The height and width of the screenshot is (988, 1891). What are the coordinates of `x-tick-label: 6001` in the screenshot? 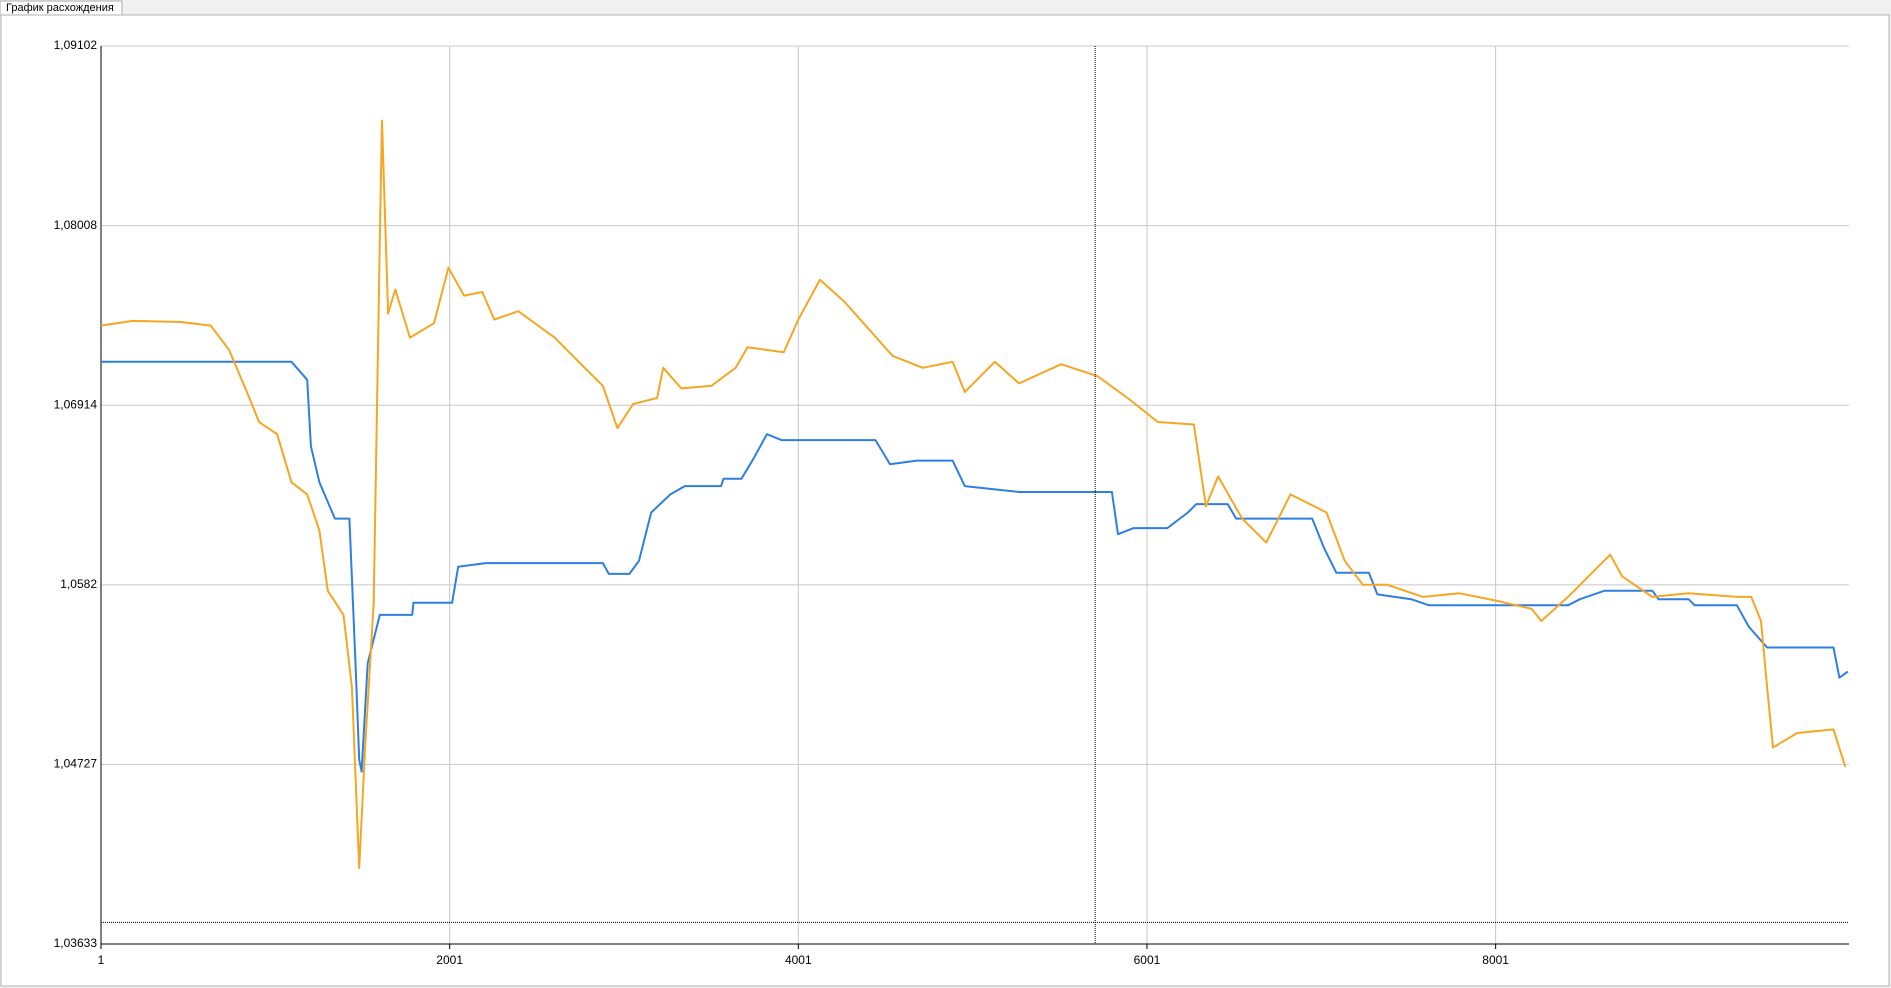 It's located at (1147, 960).